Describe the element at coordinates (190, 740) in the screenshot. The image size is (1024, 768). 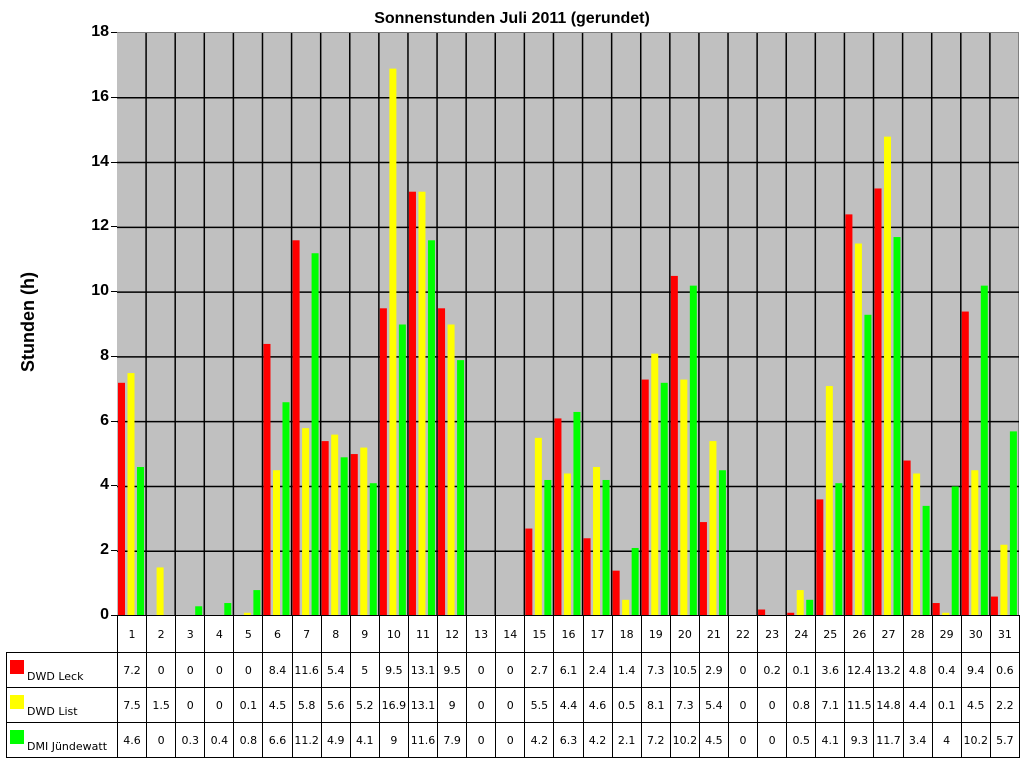
I see `table-cell: 0.3` at that location.